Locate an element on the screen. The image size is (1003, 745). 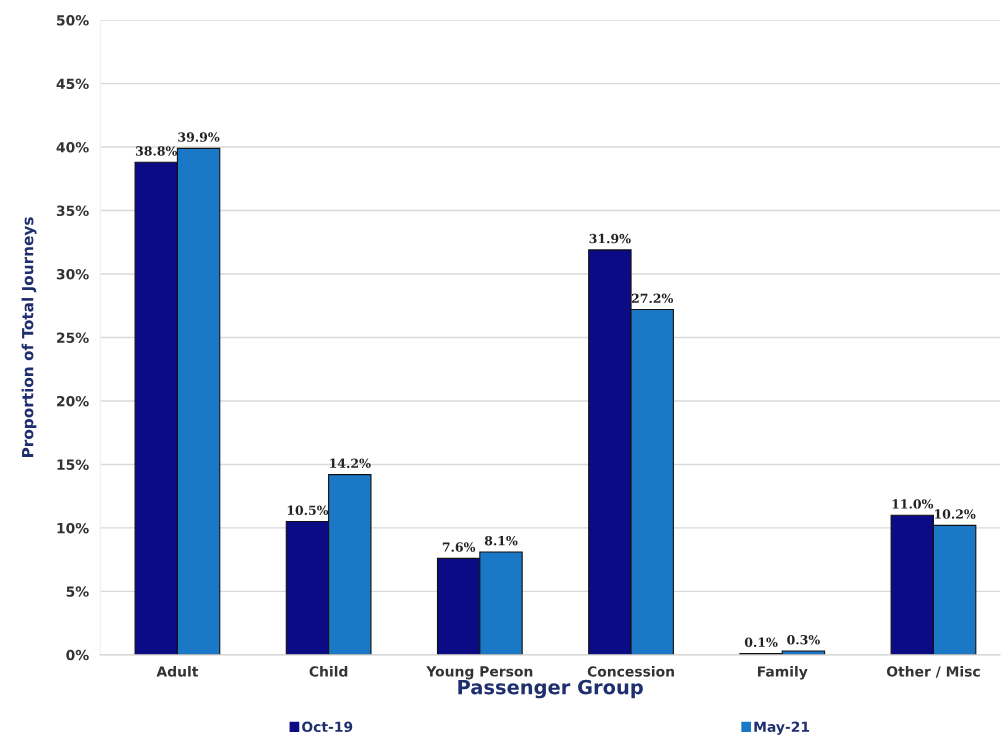
x-tick-label: Concession is located at coordinates (630, 671).